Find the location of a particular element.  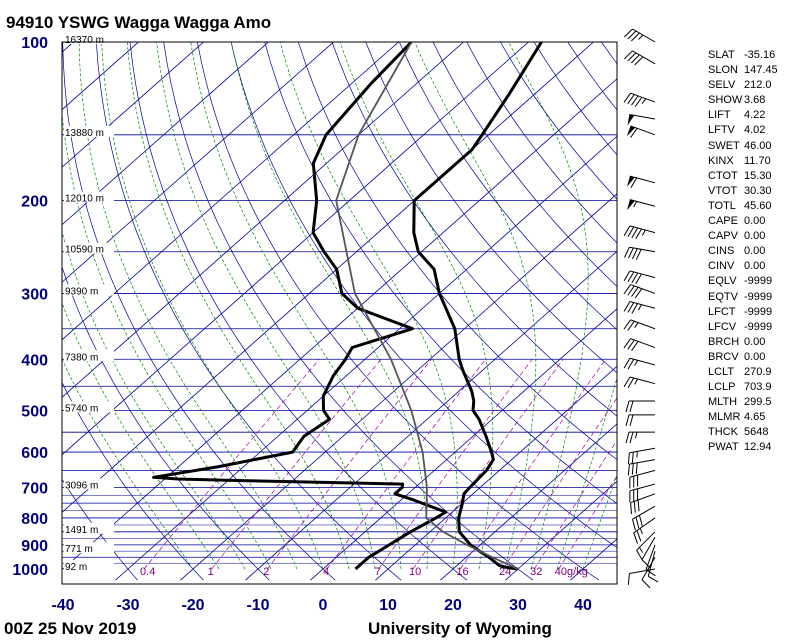

index-row: LCLT 270.9 is located at coordinates (752, 372).